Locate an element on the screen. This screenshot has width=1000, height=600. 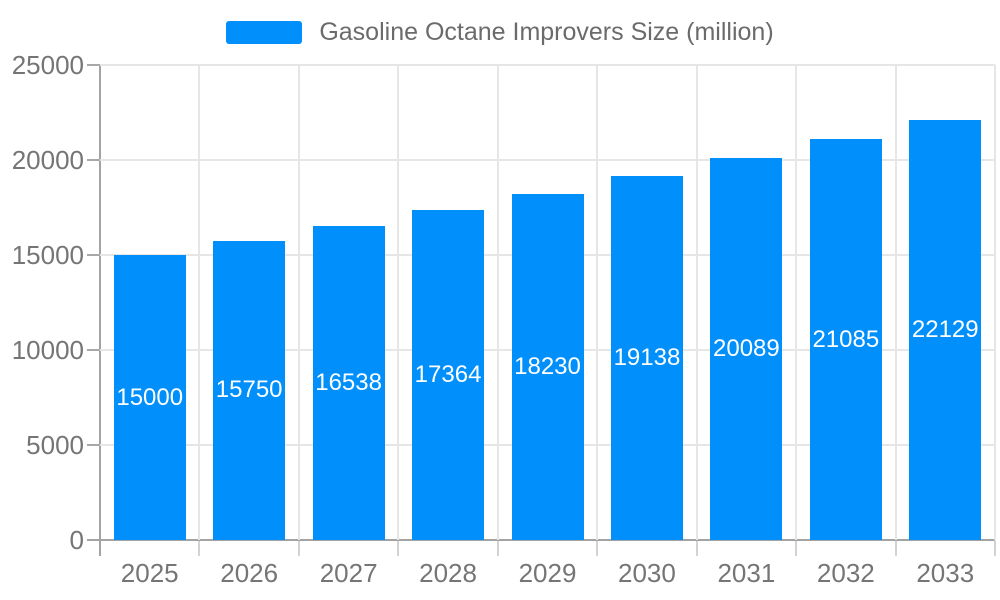
y-axis-tick-label: 5000 is located at coordinates (55, 445).